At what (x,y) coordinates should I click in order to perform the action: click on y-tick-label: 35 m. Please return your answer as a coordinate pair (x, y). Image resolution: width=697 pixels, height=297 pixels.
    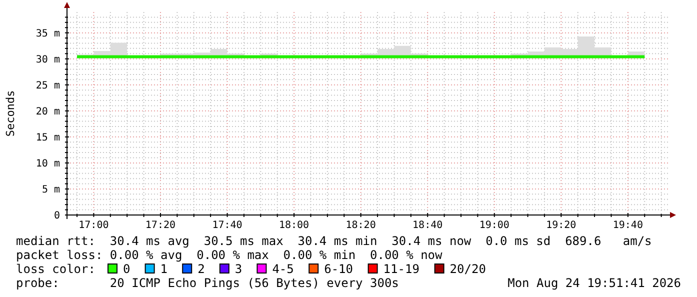
    Looking at the image, I should click on (48, 34).